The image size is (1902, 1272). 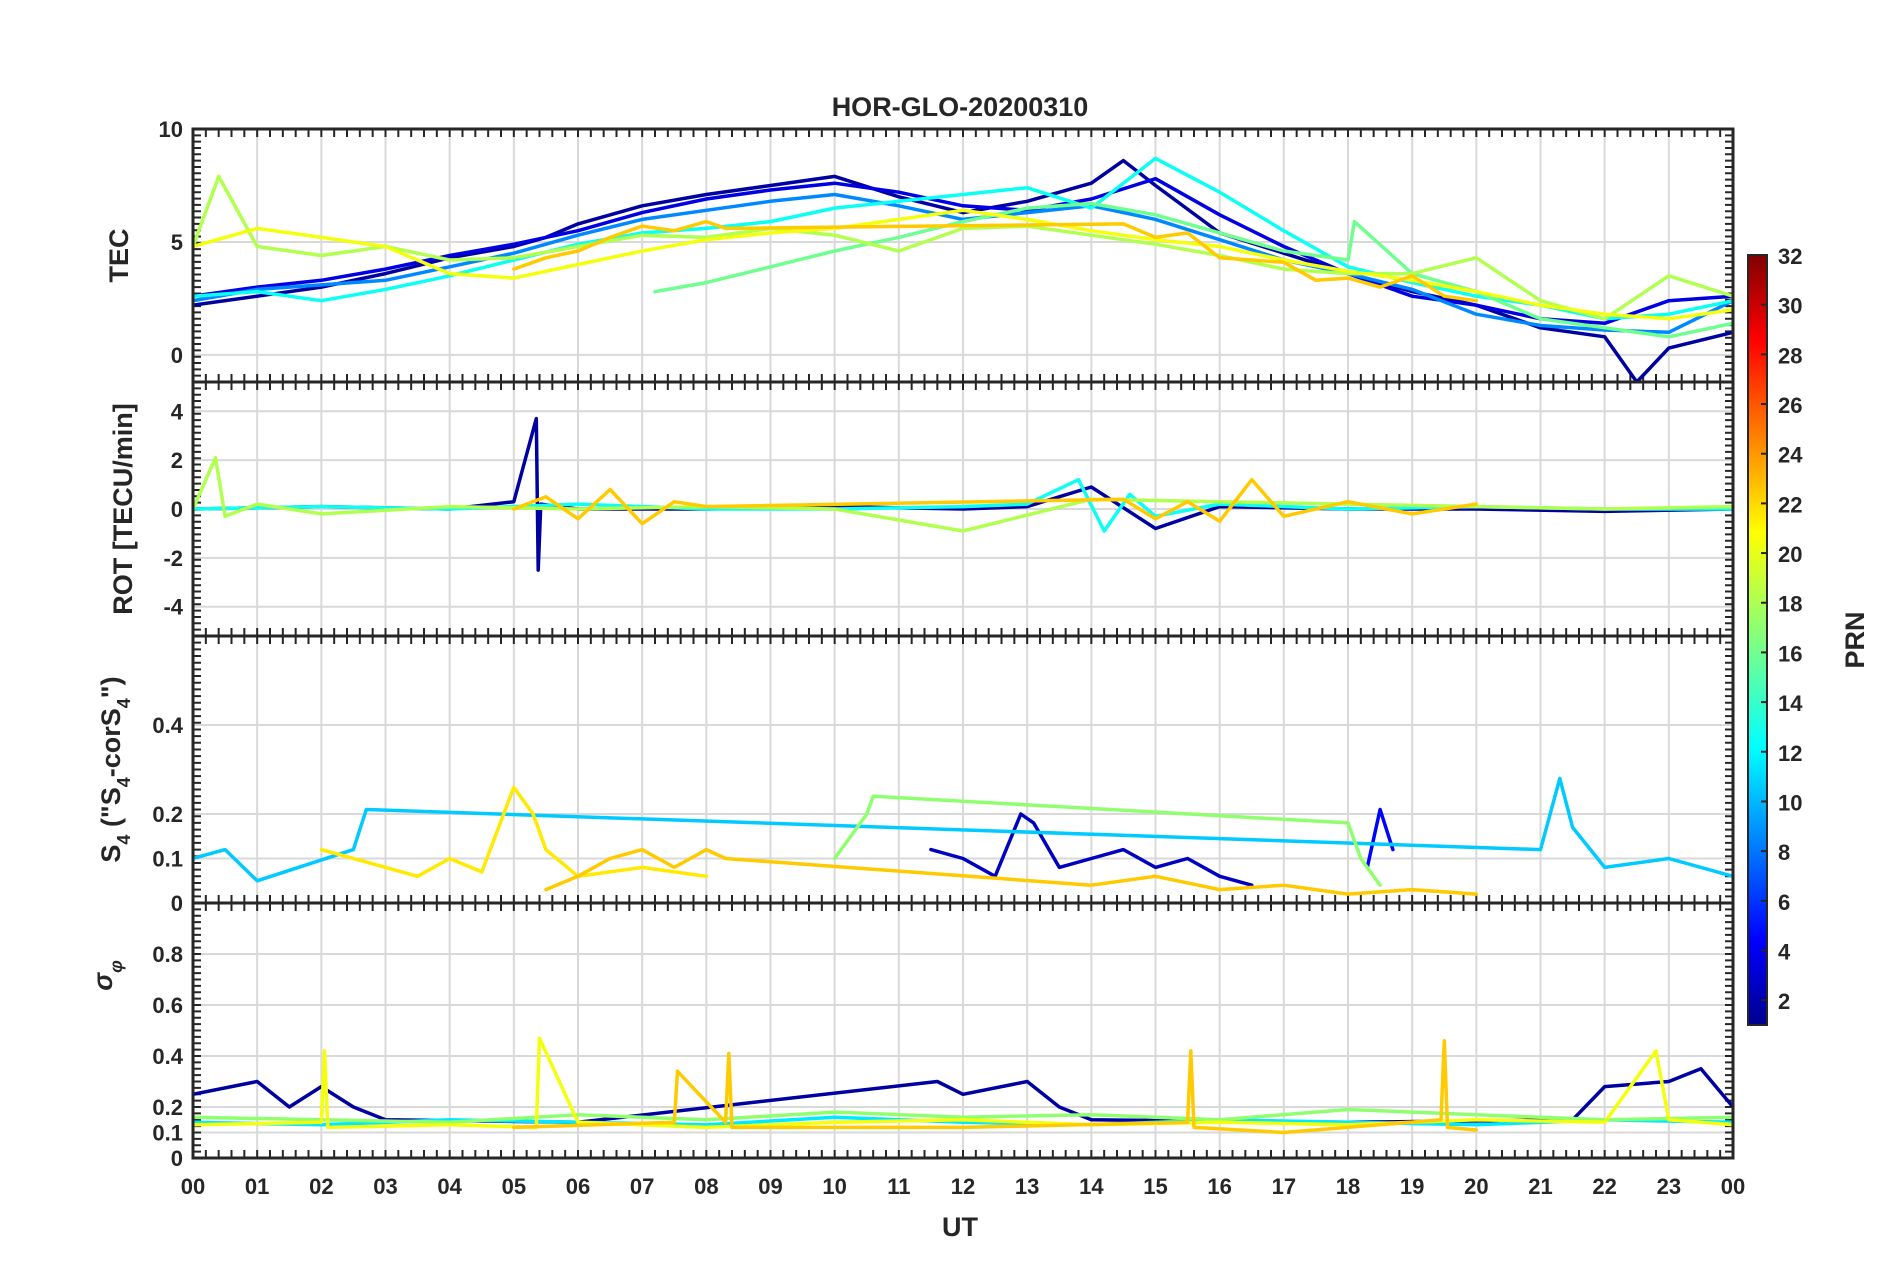 I want to click on colorbar-label: PRN, so click(x=1855, y=639).